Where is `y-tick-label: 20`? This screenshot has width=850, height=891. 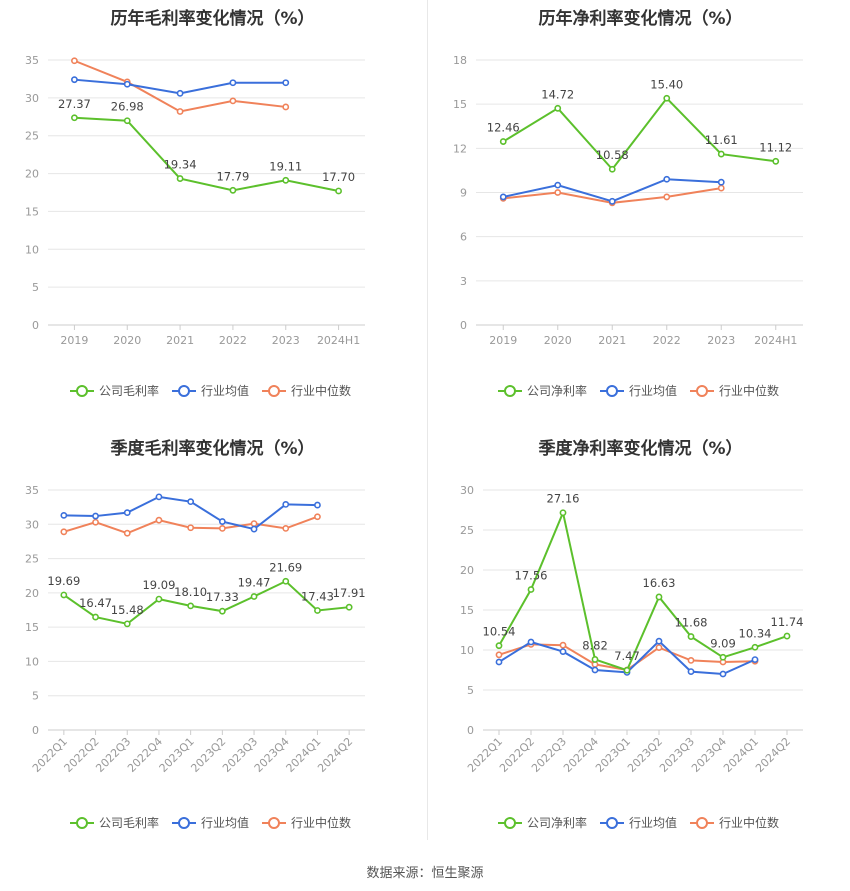 y-tick-label: 20 is located at coordinates (32, 174).